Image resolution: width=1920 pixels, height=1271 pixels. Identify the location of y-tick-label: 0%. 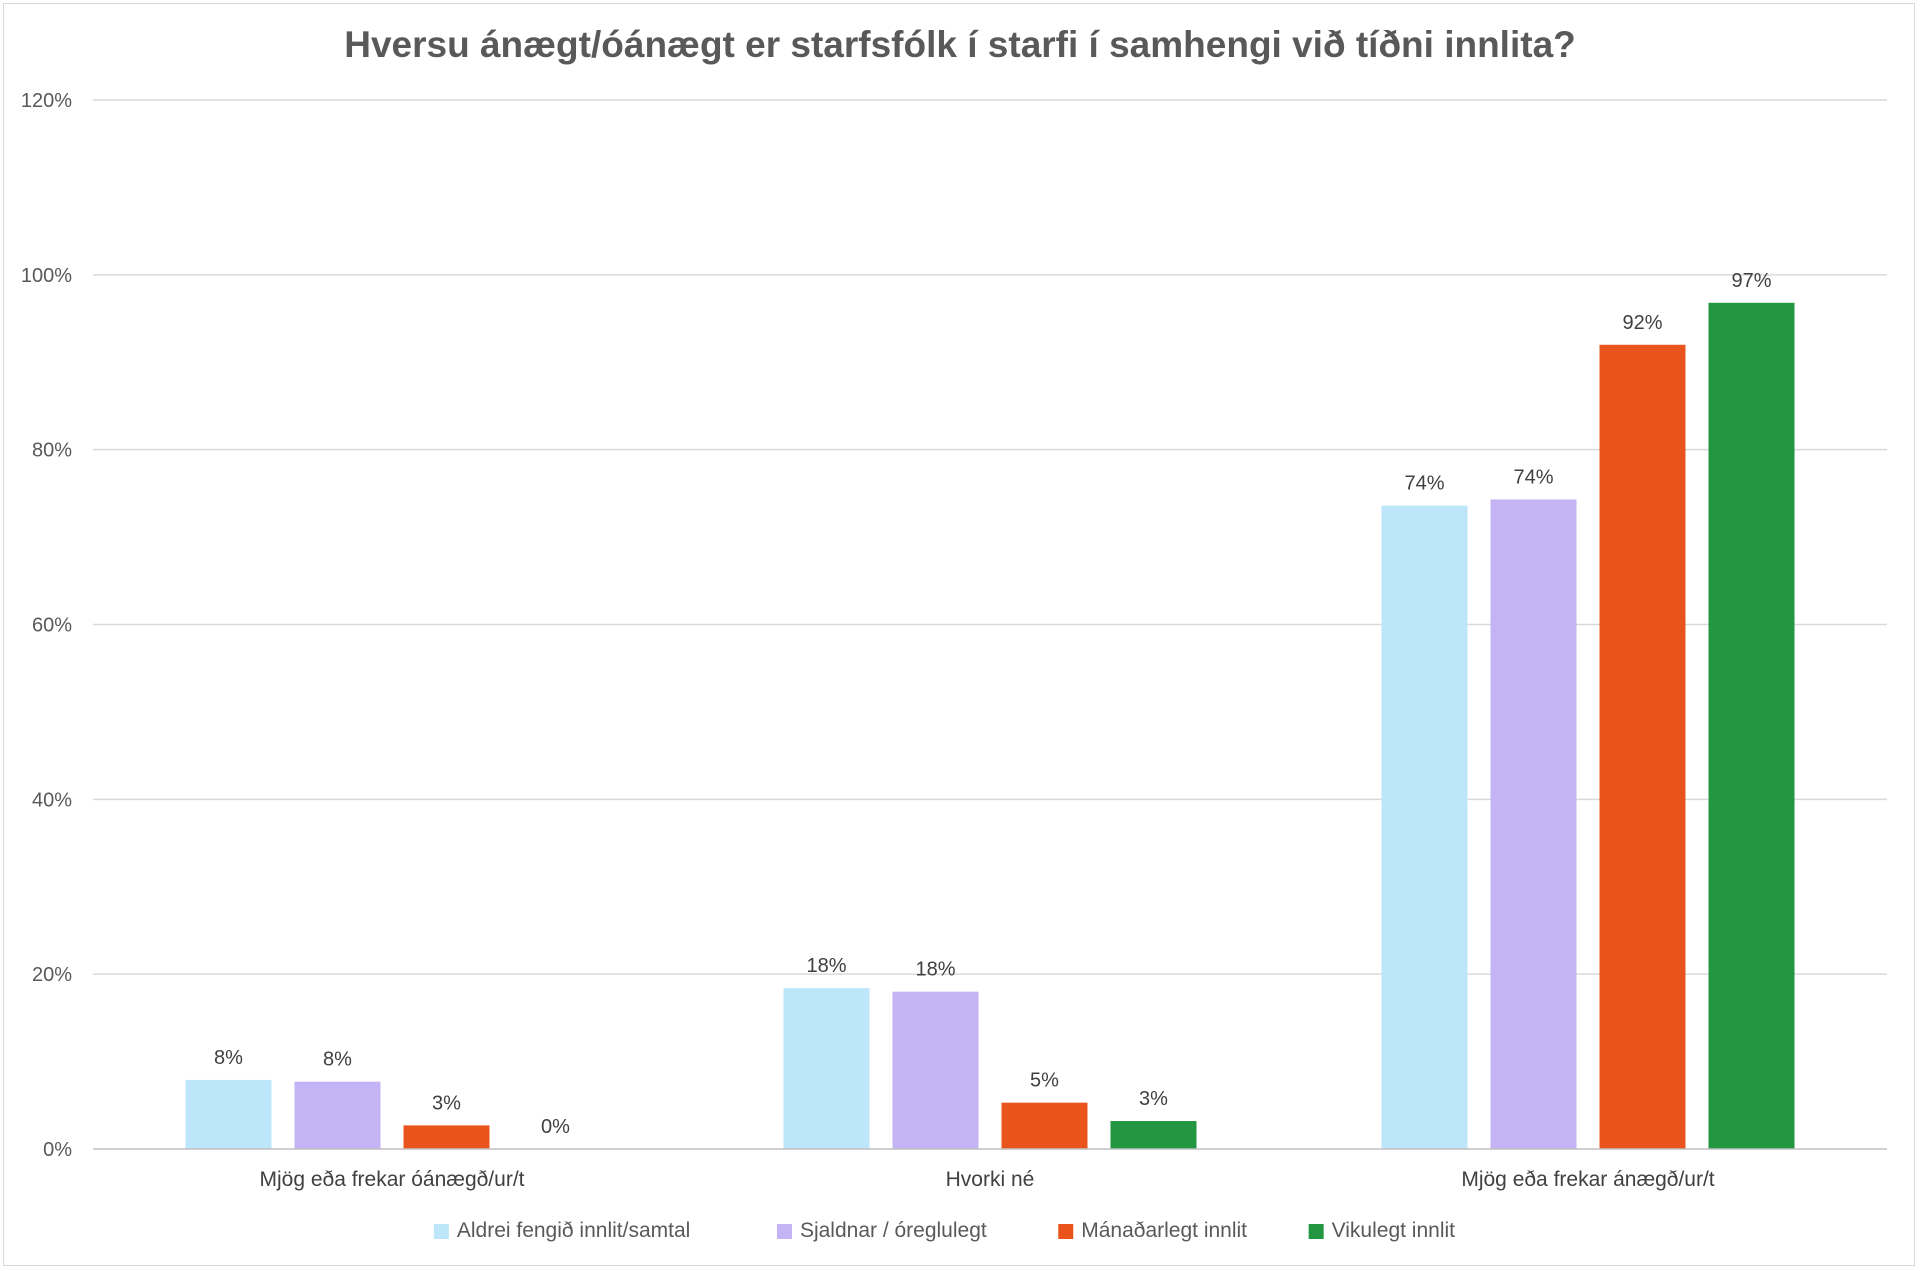
(57, 1150).